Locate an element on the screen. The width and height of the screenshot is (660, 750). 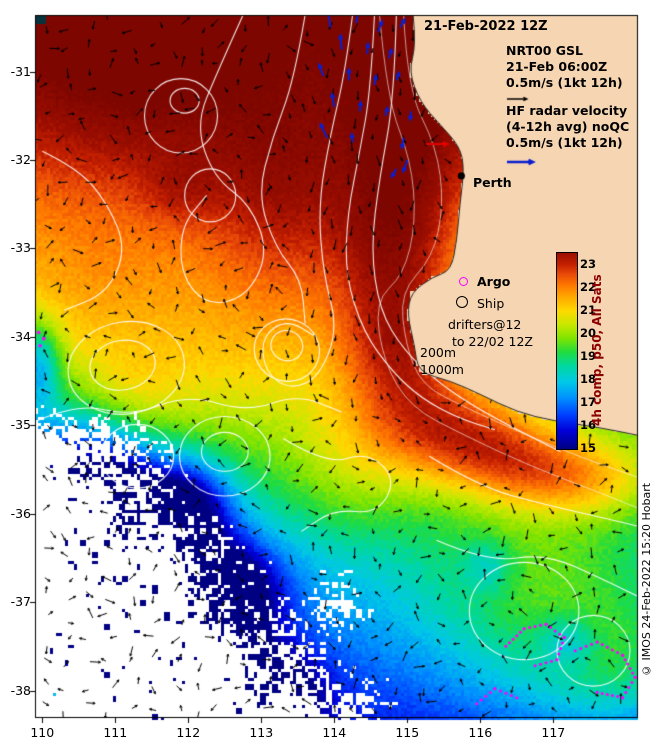
y-axis-tick-label: -36 is located at coordinates (20, 513).